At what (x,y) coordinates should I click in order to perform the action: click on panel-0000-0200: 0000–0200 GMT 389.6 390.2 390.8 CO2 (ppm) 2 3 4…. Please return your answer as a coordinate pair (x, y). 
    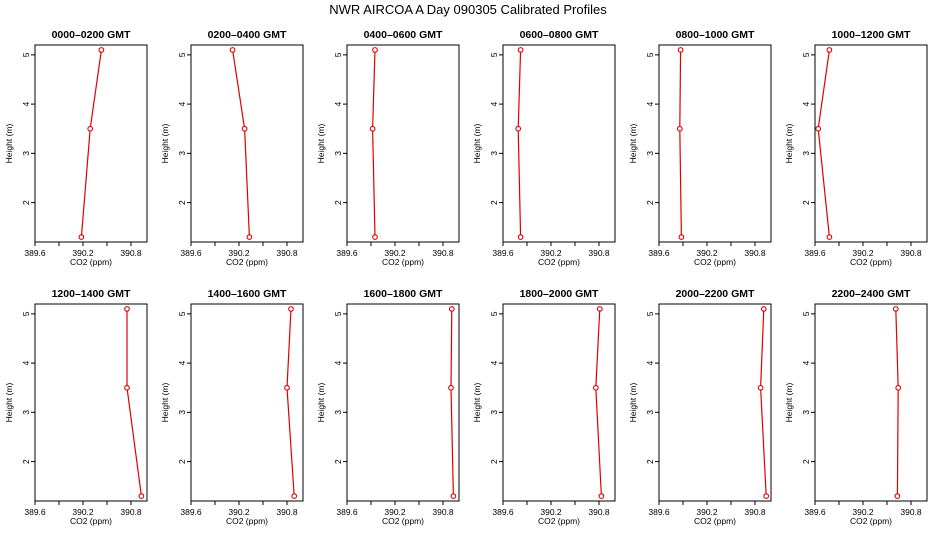
    Looking at the image, I should click on (76, 148).